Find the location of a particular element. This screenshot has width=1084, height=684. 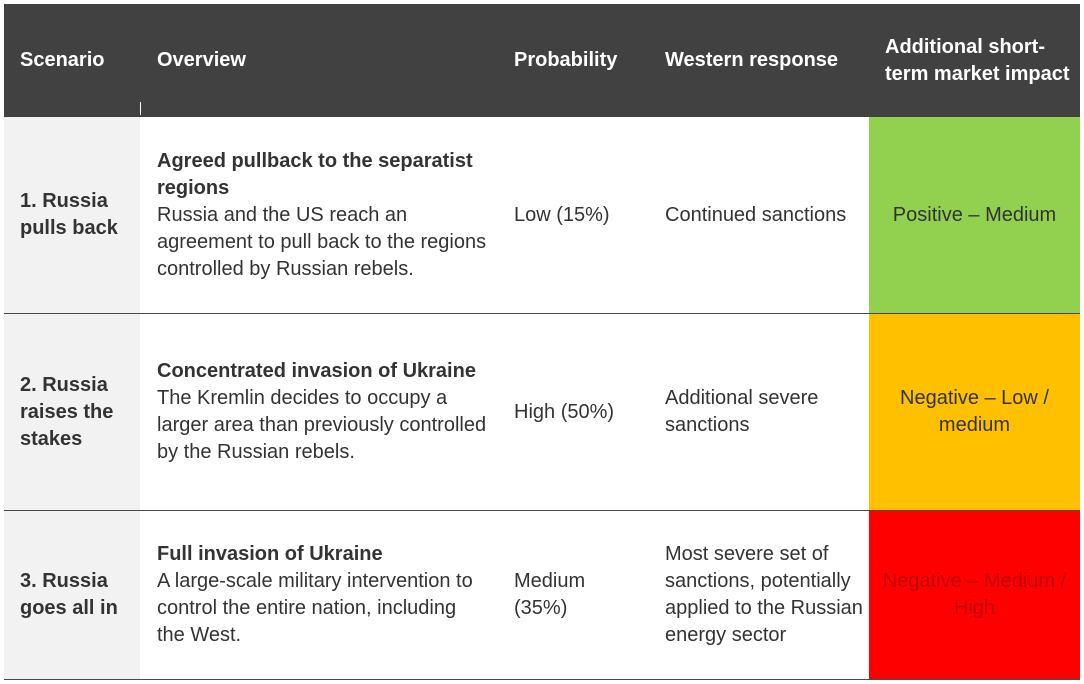

market-impact-cell: Negative – Low / medium is located at coordinates (974, 412).